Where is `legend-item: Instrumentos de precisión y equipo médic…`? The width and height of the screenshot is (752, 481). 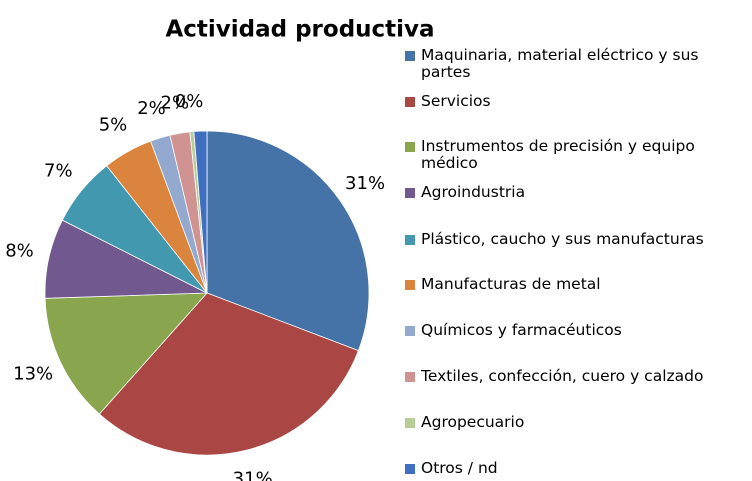
legend-item: Instrumentos de precisión y equipo médic… is located at coordinates (575, 155).